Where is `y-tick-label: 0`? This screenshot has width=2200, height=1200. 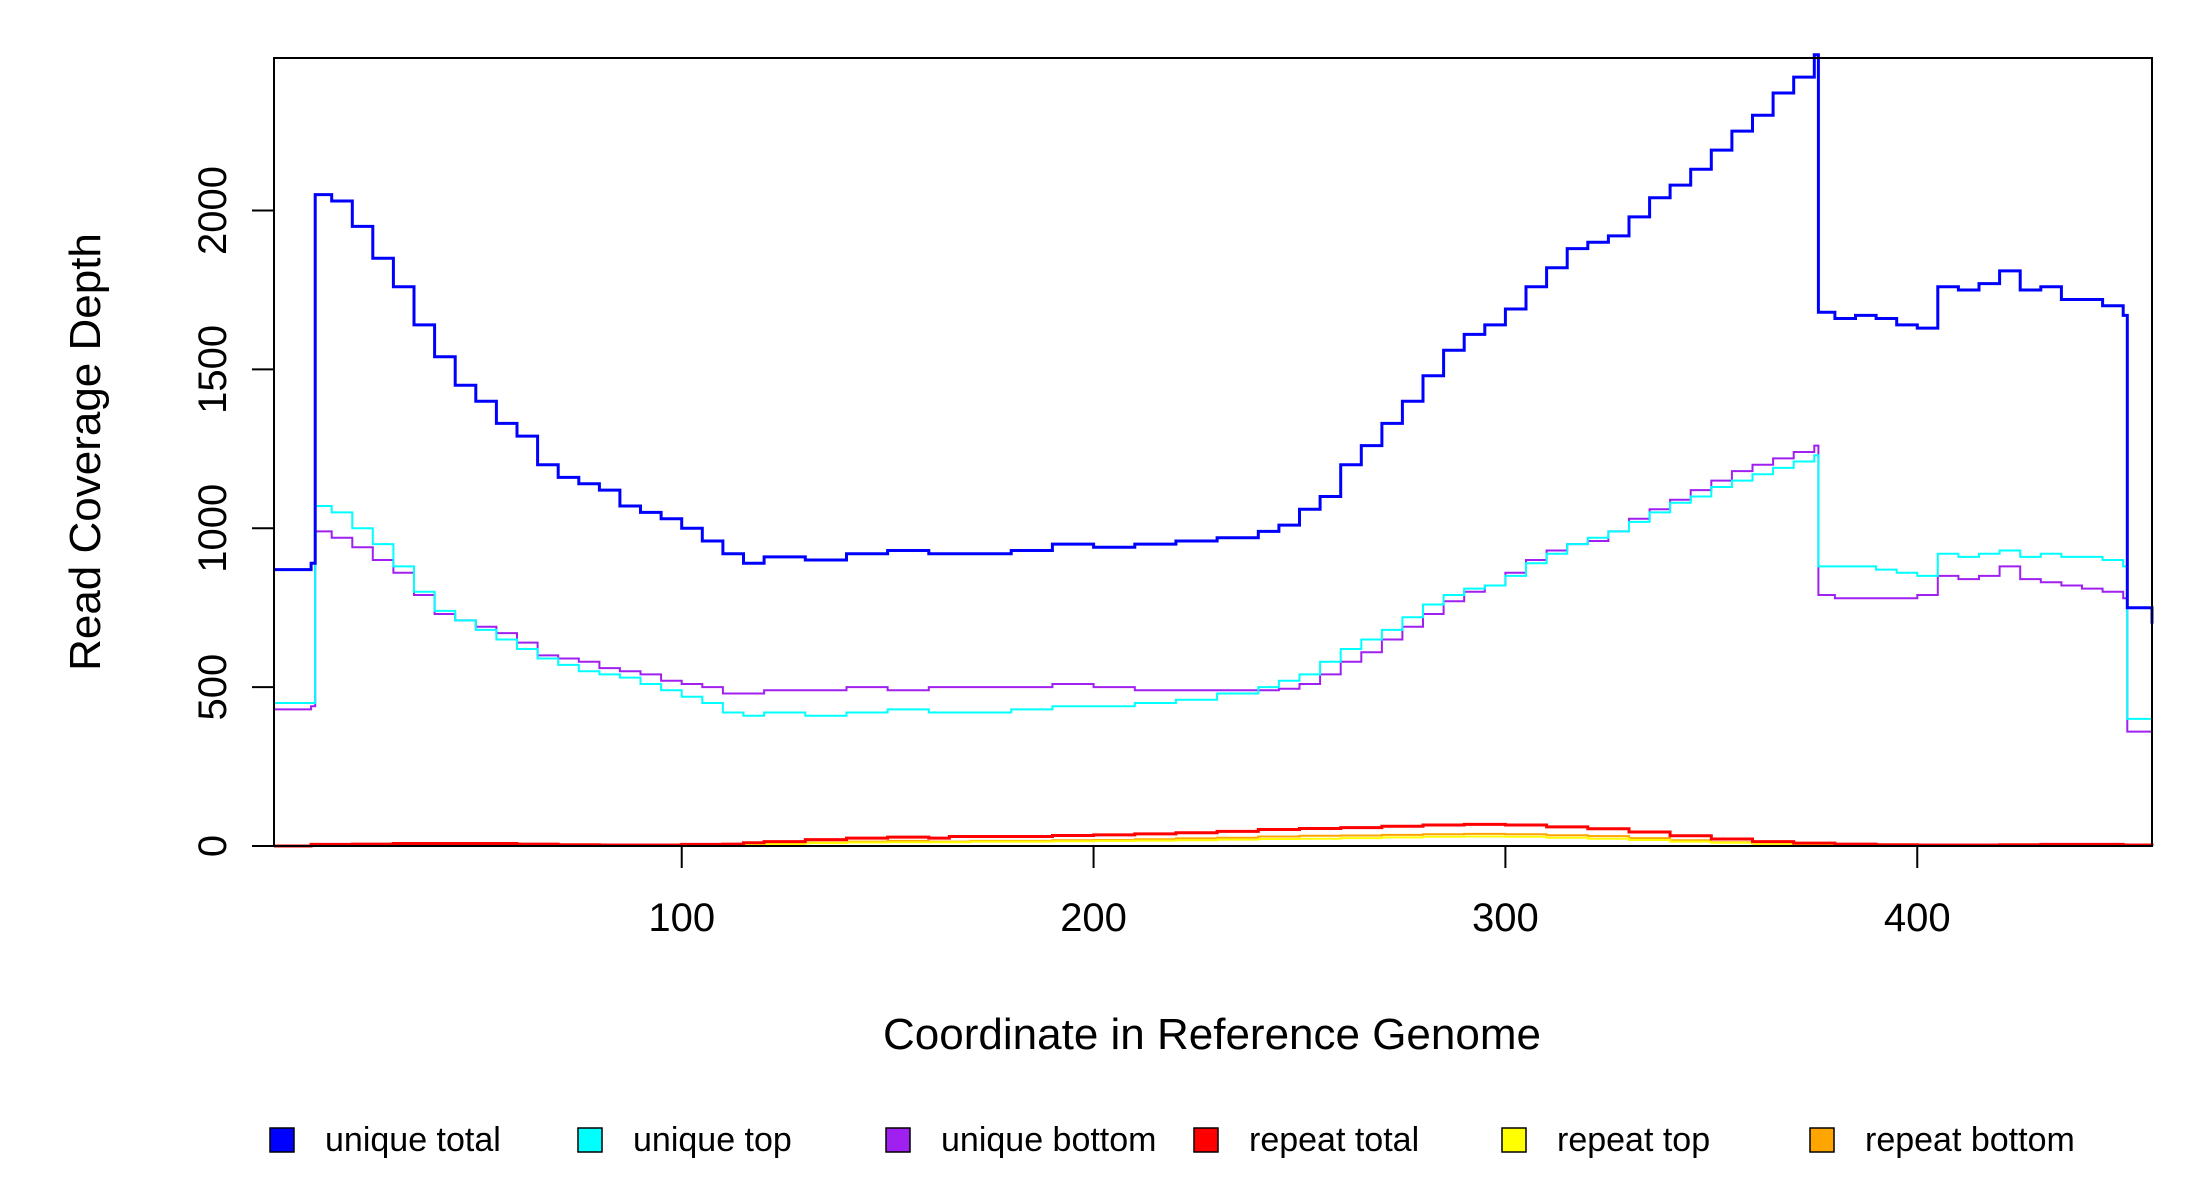
y-tick-label: 0 is located at coordinates (213, 846).